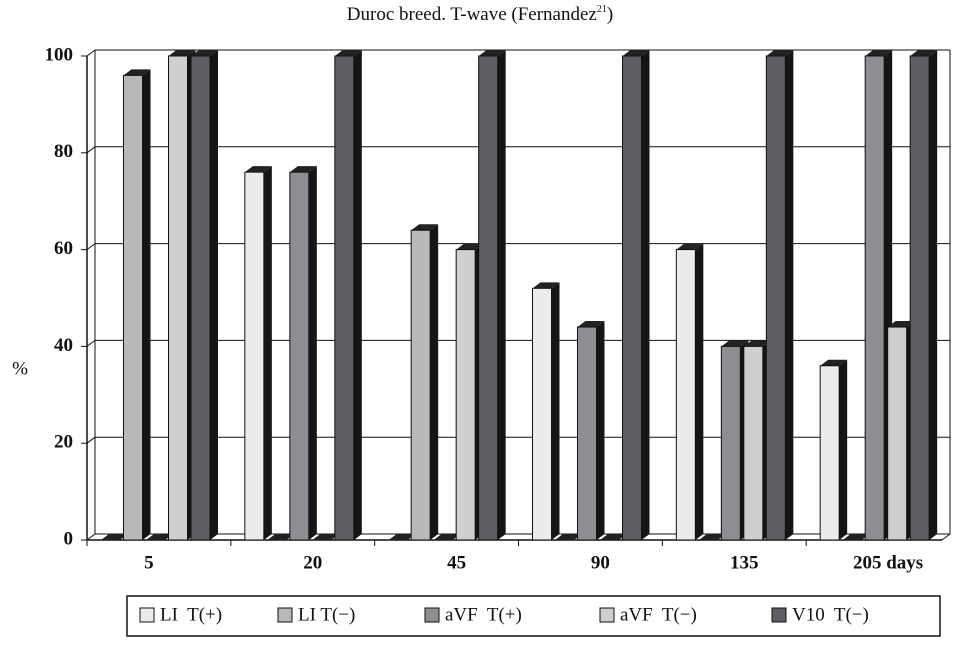  What do you see at coordinates (191, 614) in the screenshot?
I see `legend-label: LI T(+)` at bounding box center [191, 614].